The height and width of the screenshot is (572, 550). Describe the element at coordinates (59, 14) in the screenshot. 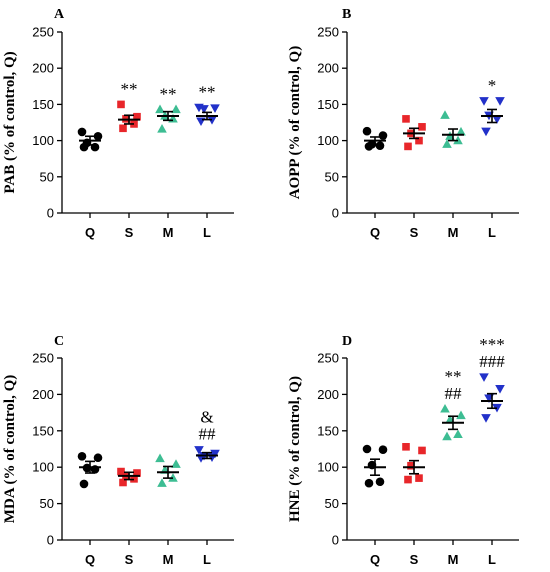

I see `panel-letter: A` at that location.